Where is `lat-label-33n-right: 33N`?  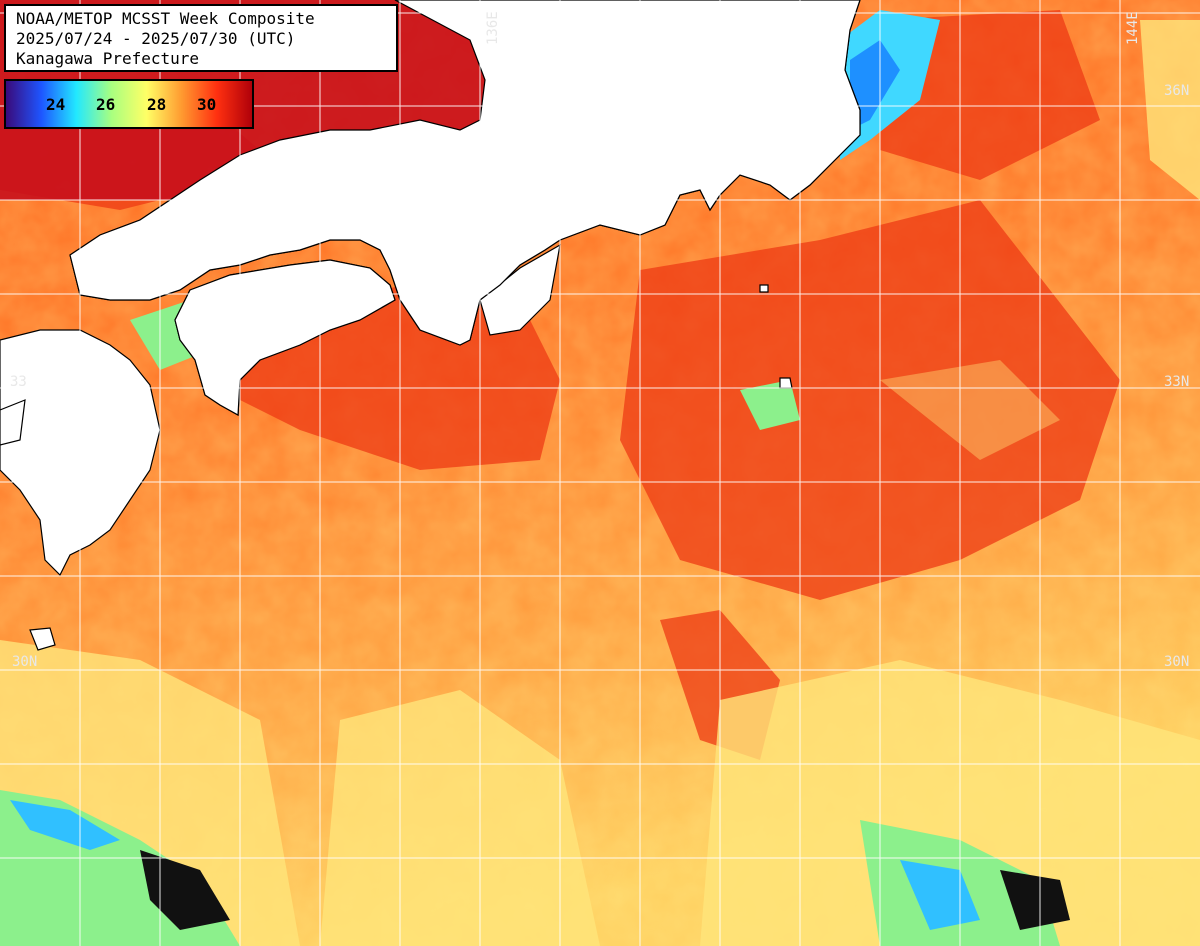
lat-label-33n-right: 33N is located at coordinates (1176, 382).